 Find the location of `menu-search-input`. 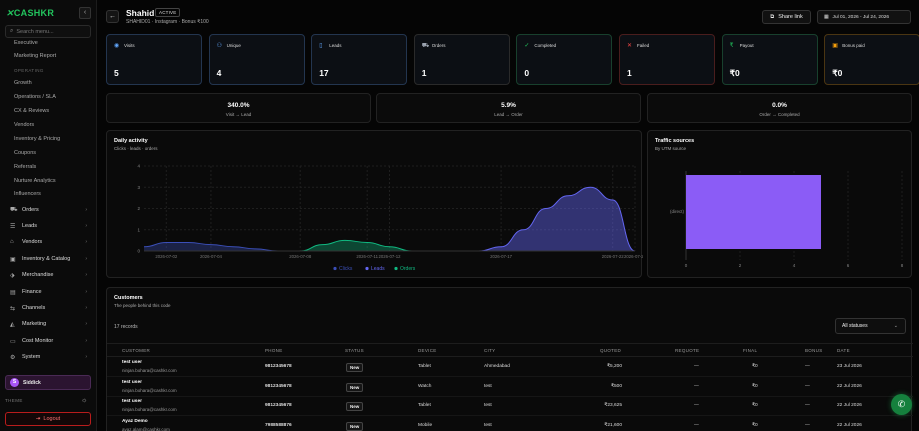

menu-search-input is located at coordinates (51, 31).